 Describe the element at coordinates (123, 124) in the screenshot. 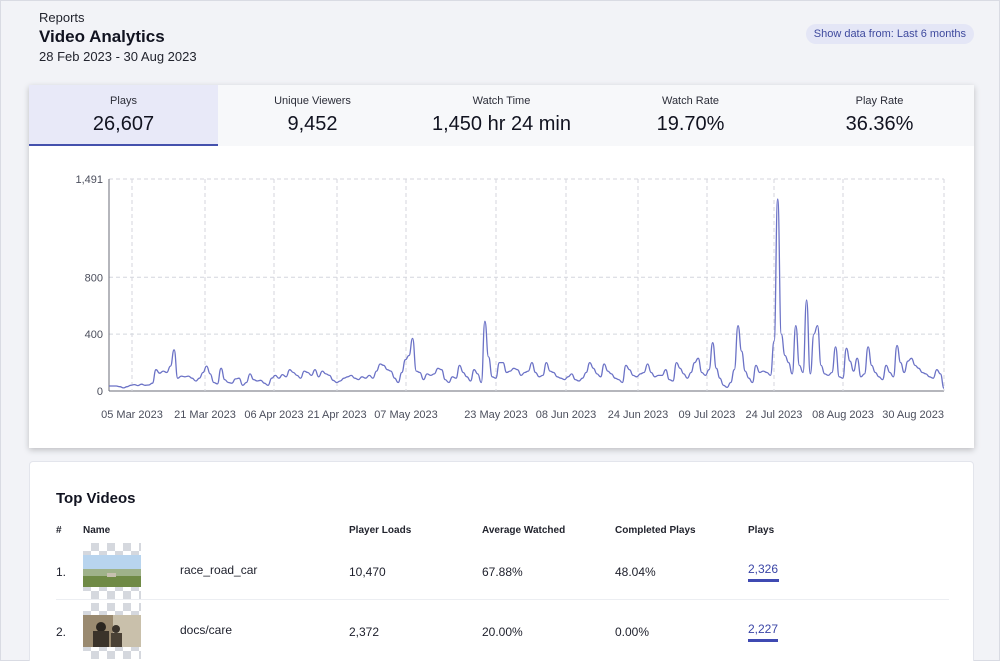

I see `metric-value: 26,607` at that location.